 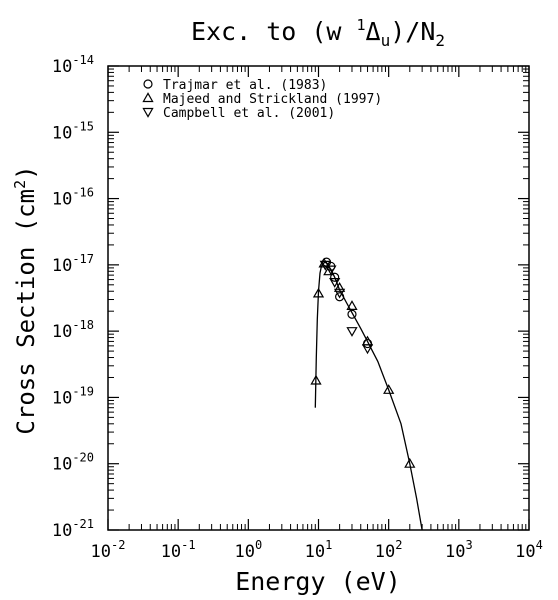 What do you see at coordinates (73, 264) in the screenshot?
I see `y-tick-label: 10-17` at bounding box center [73, 264].